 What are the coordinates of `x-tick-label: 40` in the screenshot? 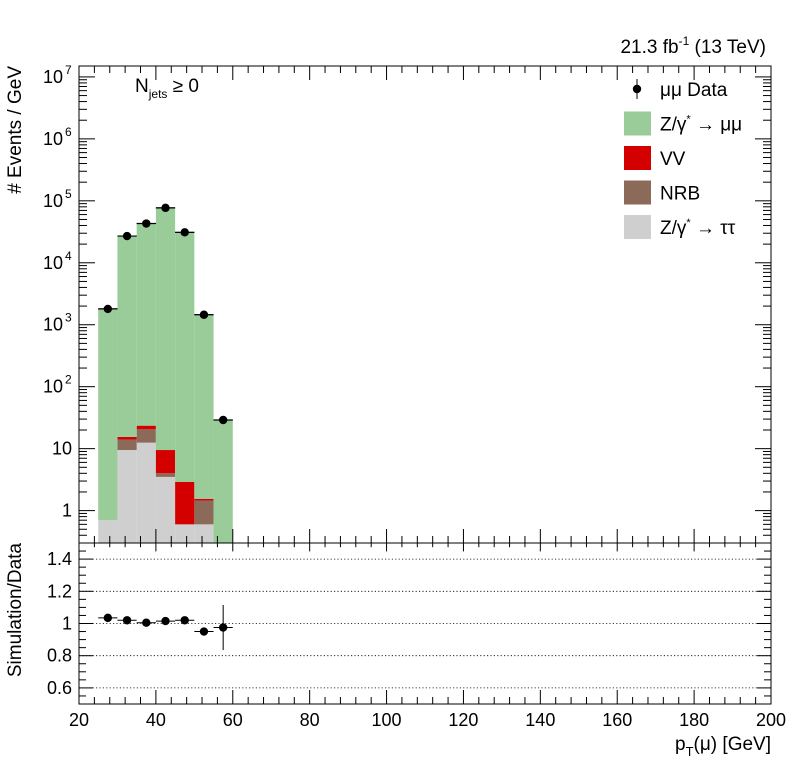 It's located at (156, 720).